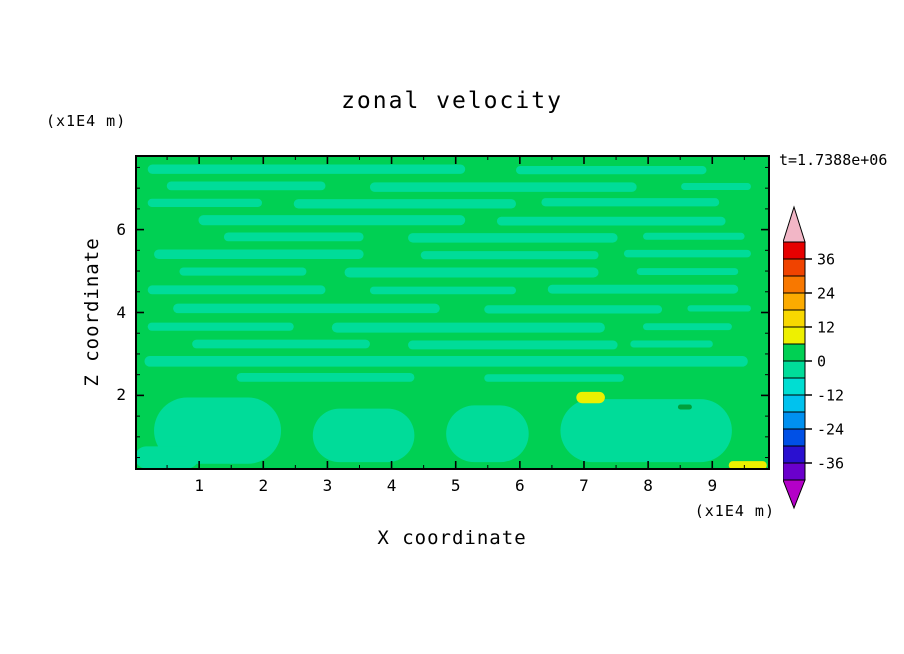 This screenshot has width=904, height=654. I want to click on x-tick-label: 9, so click(712, 485).